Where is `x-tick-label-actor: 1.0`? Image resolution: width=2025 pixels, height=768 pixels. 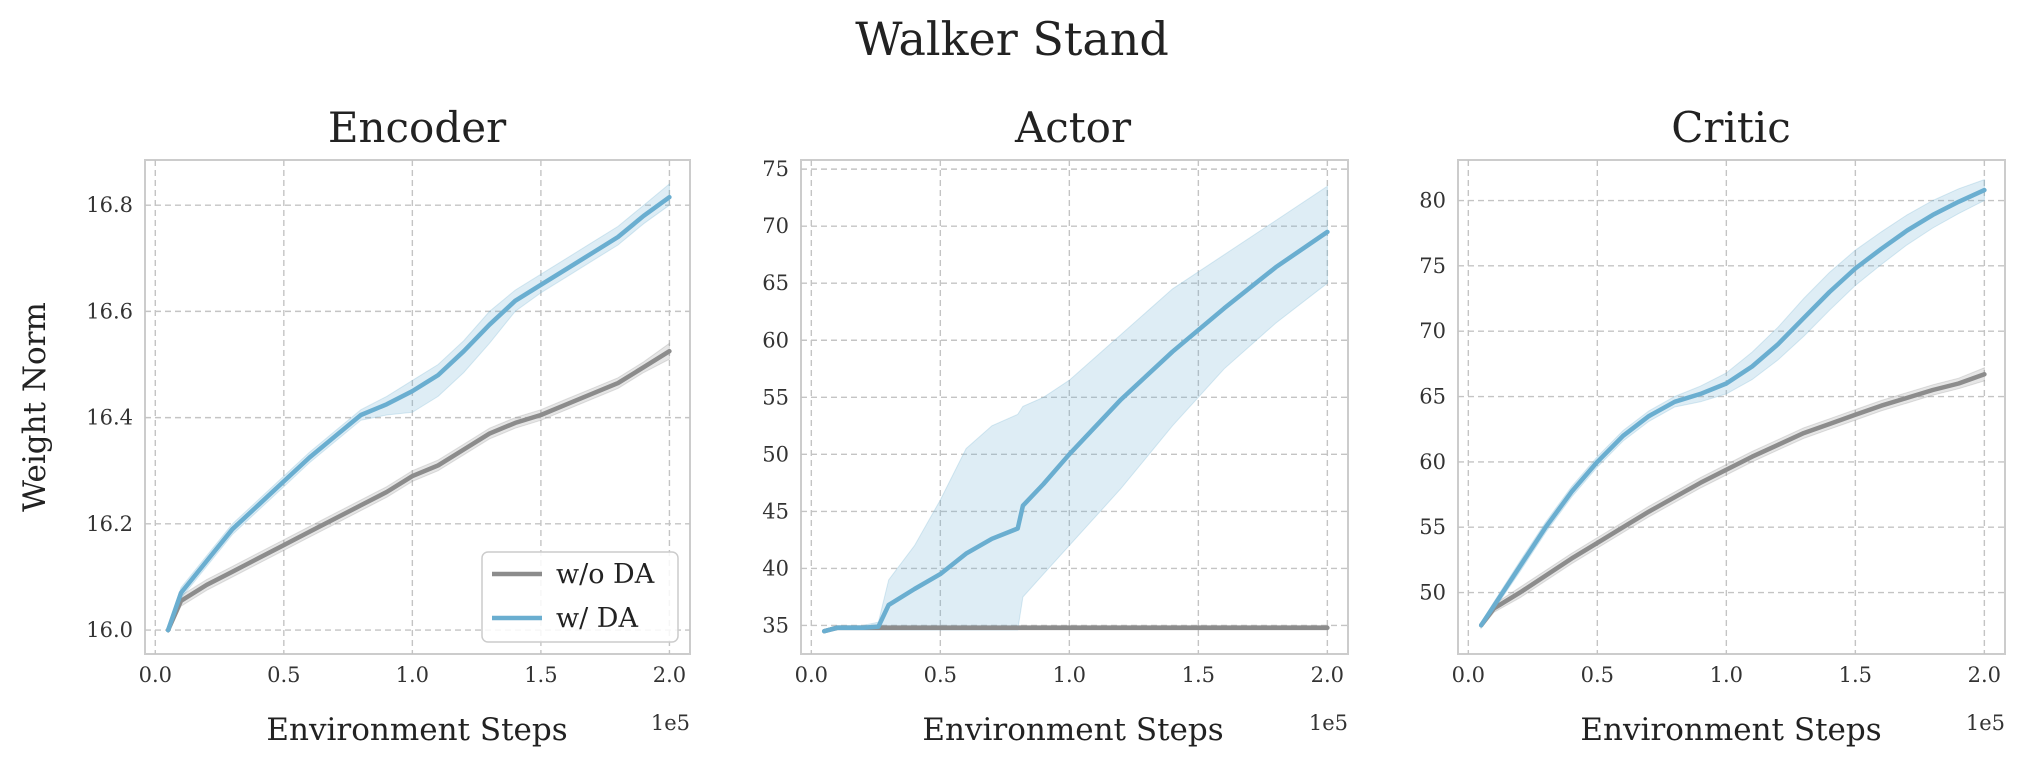 x-tick-label-actor: 1.0 is located at coordinates (1069, 675).